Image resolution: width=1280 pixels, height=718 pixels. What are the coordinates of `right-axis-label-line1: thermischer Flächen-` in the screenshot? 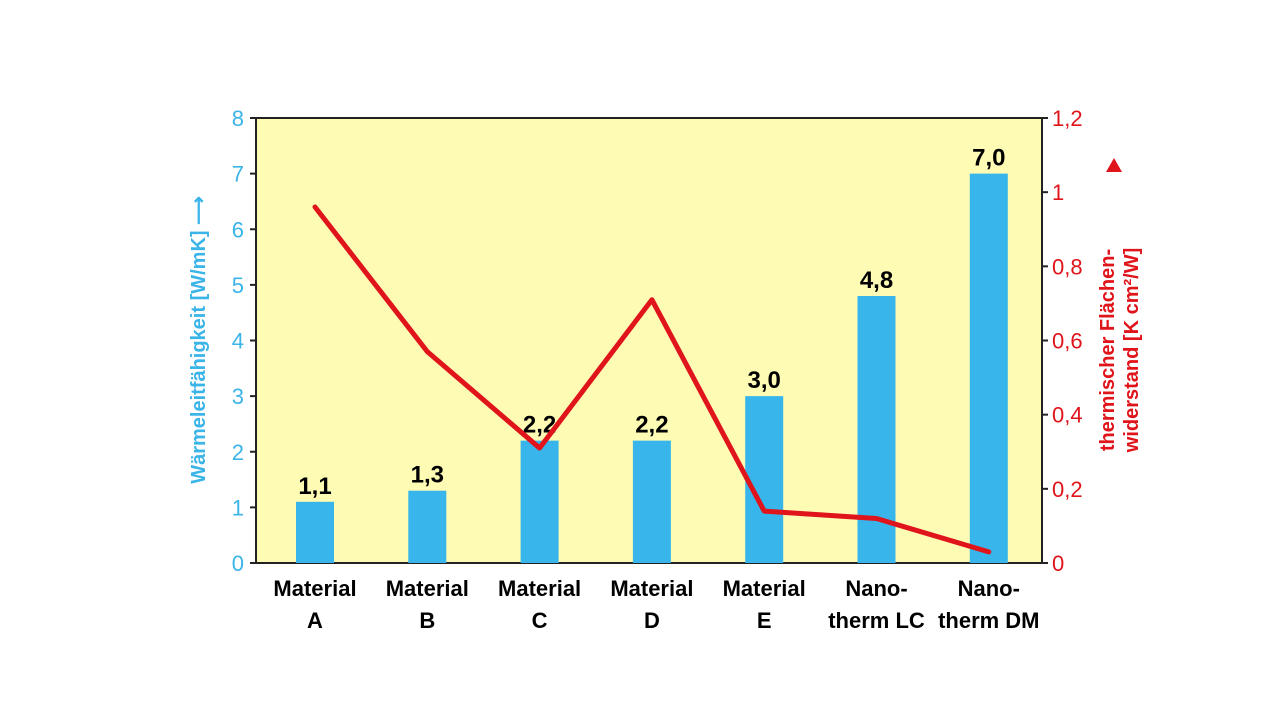 It's located at (1108, 350).